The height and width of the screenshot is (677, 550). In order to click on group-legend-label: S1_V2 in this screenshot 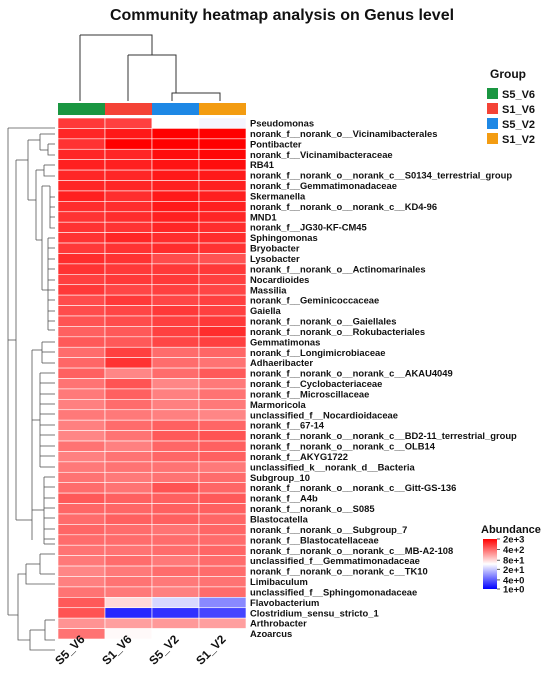, I will do `click(518, 140)`.